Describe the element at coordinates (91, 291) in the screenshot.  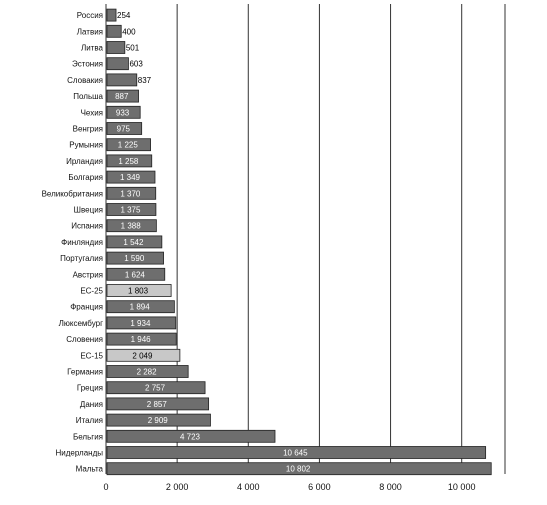
I see `category-label: ЕС-25` at that location.